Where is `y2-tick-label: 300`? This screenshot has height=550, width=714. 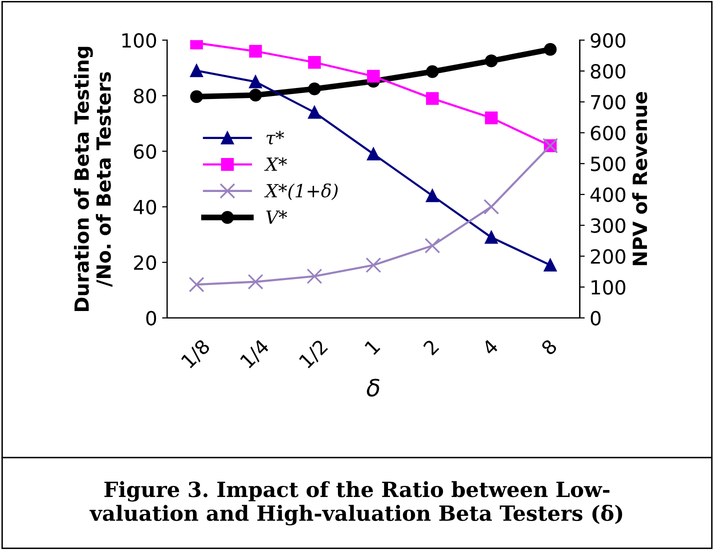
y2-tick-label: 300 is located at coordinates (608, 225).